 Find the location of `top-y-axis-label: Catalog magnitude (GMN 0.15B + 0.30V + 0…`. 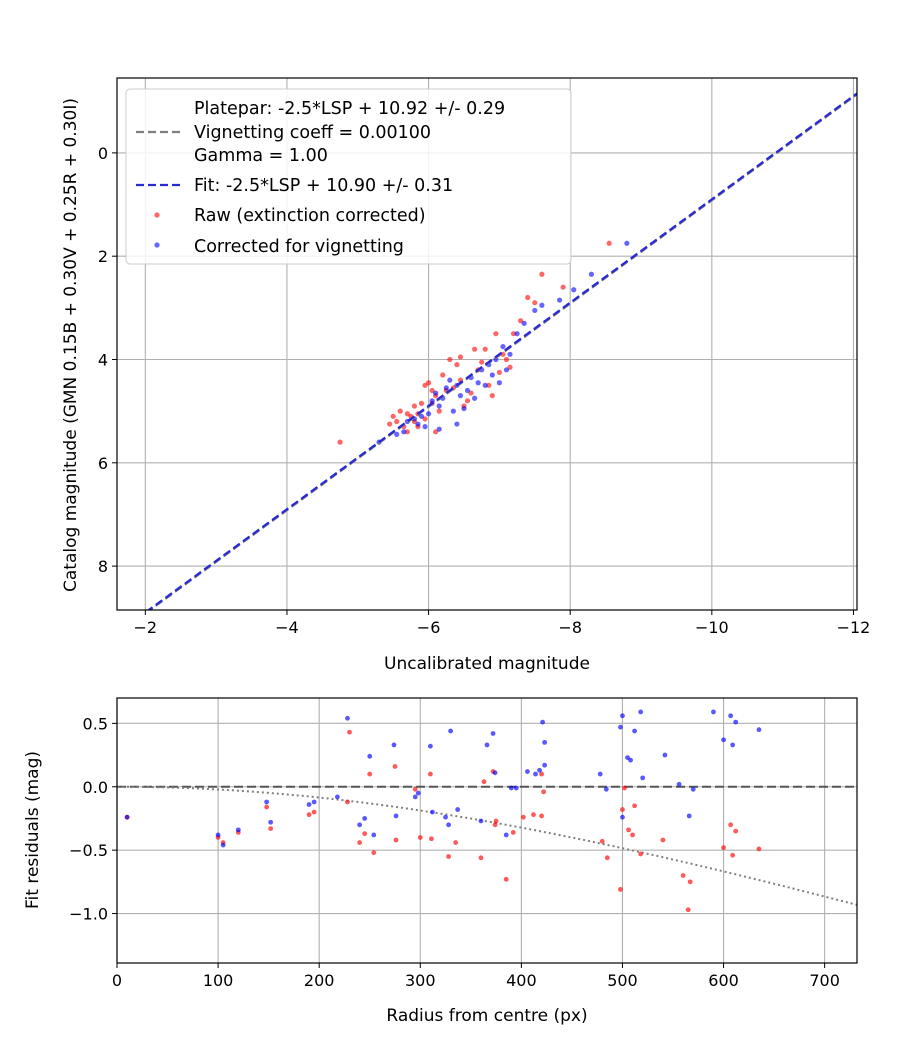

top-y-axis-label: Catalog magnitude (GMN 0.15B + 0.30V + 0… is located at coordinates (71, 345).